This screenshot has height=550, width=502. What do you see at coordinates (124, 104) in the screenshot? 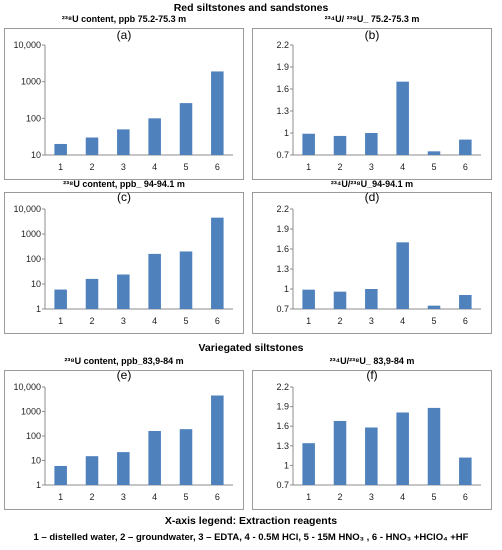
I see `chart-panel-a: 10 100 1000 10,000 1 2 3 4 5 6` at bounding box center [124, 104].